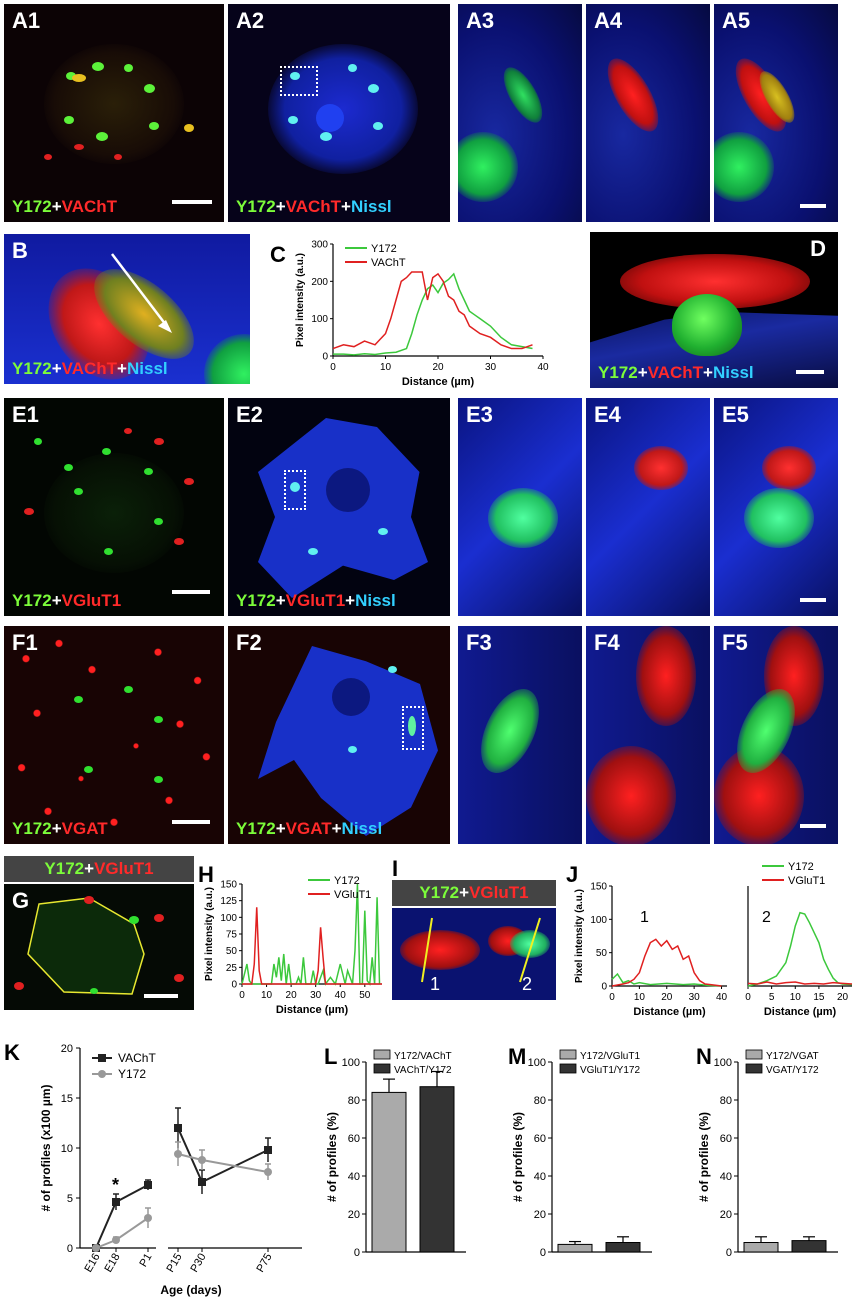 Image resolution: width=857 pixels, height=1300 pixels. Describe the element at coordinates (423, 1056) in the screenshot. I see `legend-entry: Y172/VAChT` at that location.